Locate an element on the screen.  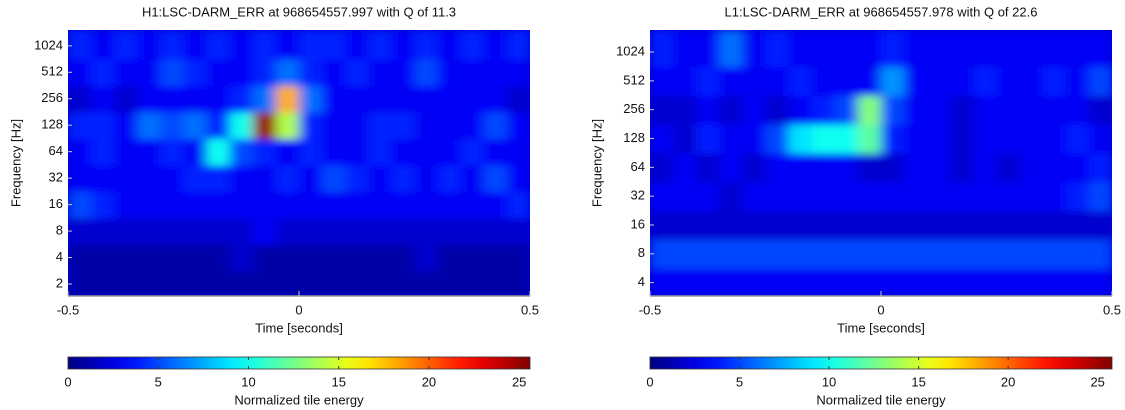
x-axis-label: Time [seconds] is located at coordinates (881, 327).